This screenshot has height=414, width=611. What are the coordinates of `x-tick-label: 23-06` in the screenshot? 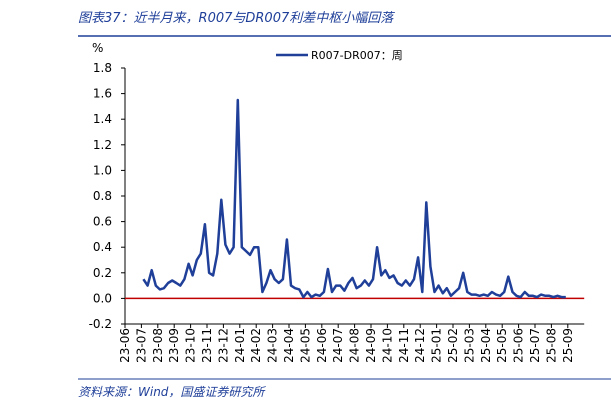 It's located at (125, 345).